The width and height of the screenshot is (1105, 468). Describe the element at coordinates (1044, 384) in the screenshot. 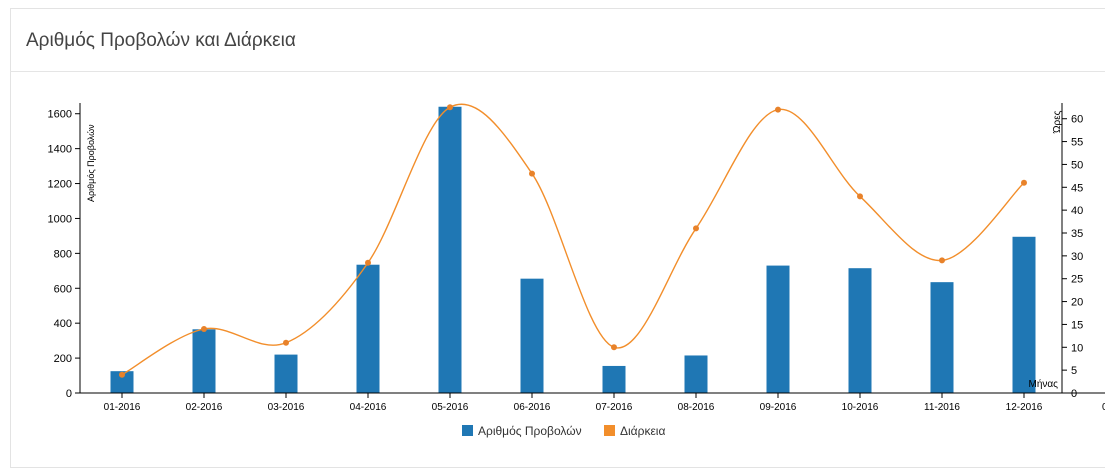

I see `x-axis-label: Μήνας` at that location.